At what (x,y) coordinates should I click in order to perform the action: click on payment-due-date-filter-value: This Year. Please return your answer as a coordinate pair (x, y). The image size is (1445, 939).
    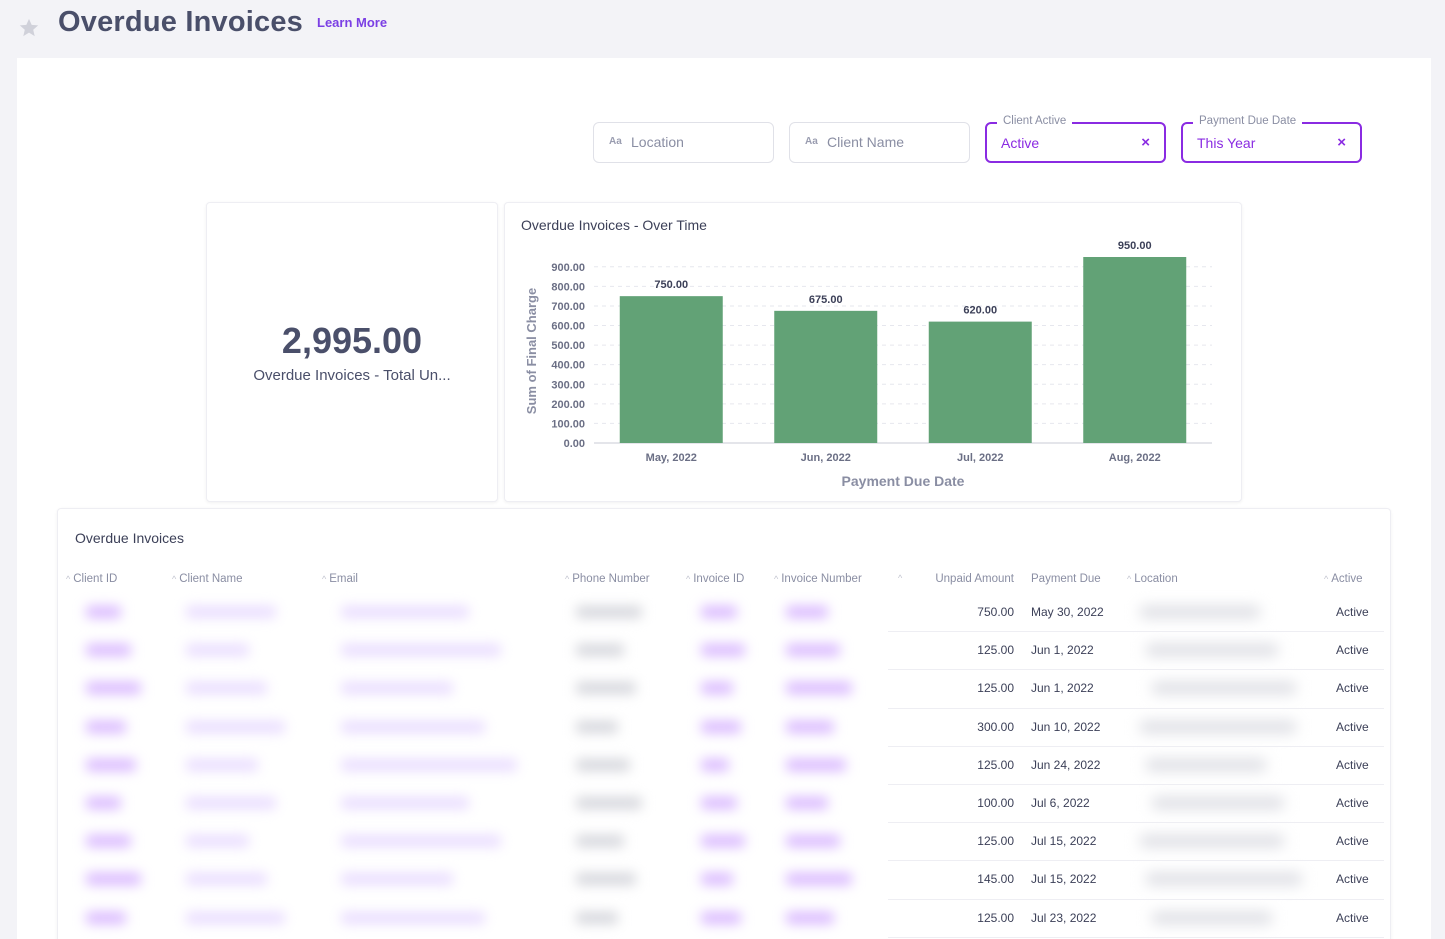
    Looking at the image, I should click on (1226, 143).